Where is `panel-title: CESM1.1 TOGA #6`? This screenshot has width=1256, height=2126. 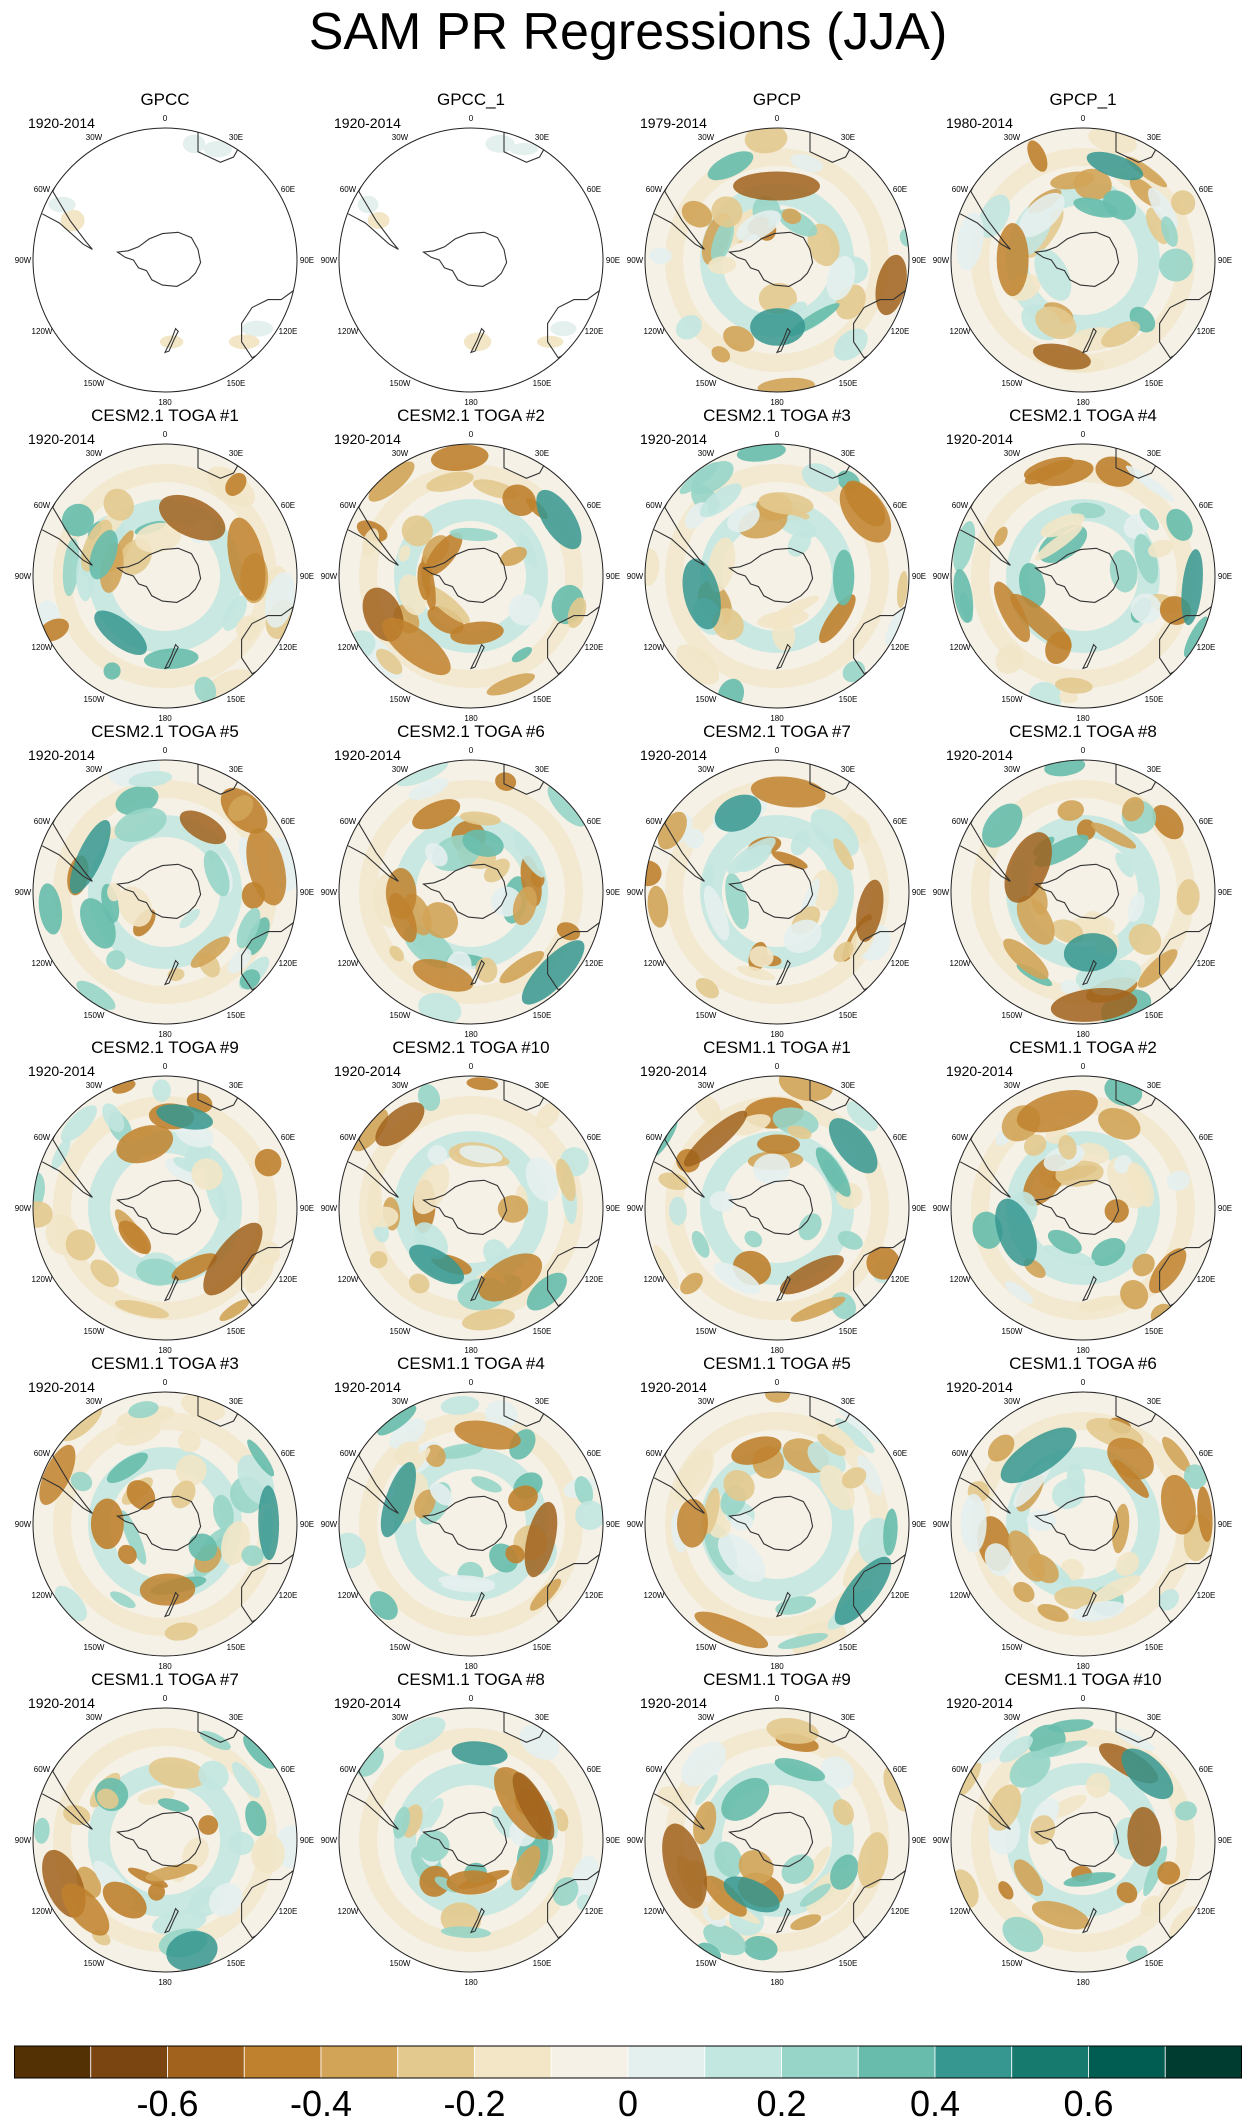 panel-title: CESM1.1 TOGA #6 is located at coordinates (1083, 1363).